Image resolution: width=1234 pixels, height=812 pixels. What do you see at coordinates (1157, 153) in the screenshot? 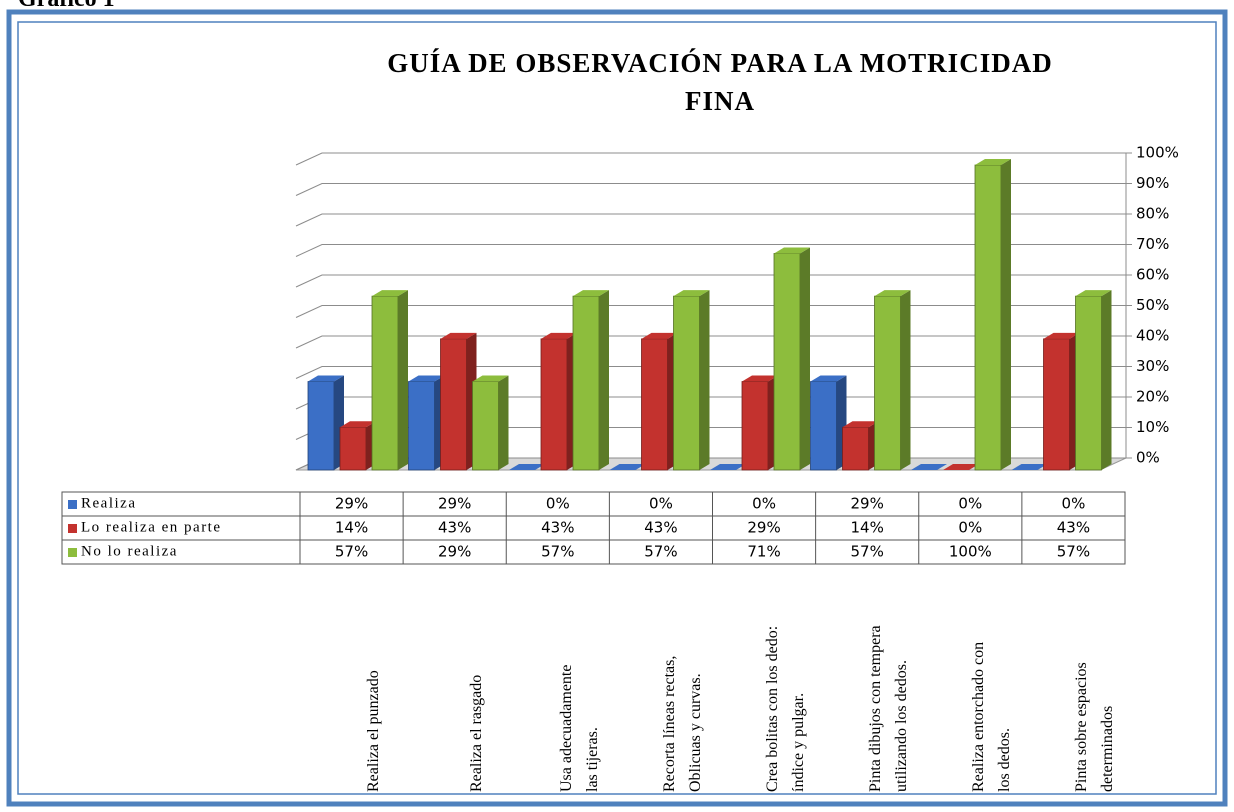
I see `y-tick-label: 100%` at bounding box center [1157, 153].